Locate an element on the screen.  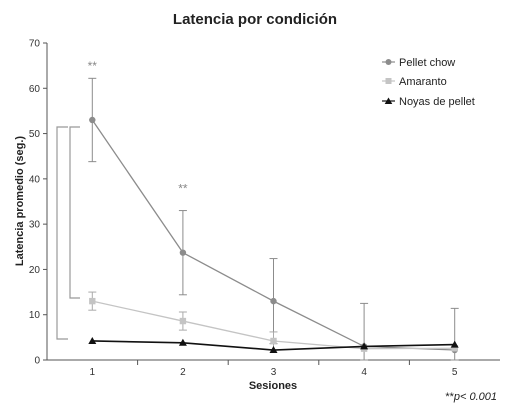
legend-label-pellet-chow: Pellet chow is located at coordinates (427, 63).